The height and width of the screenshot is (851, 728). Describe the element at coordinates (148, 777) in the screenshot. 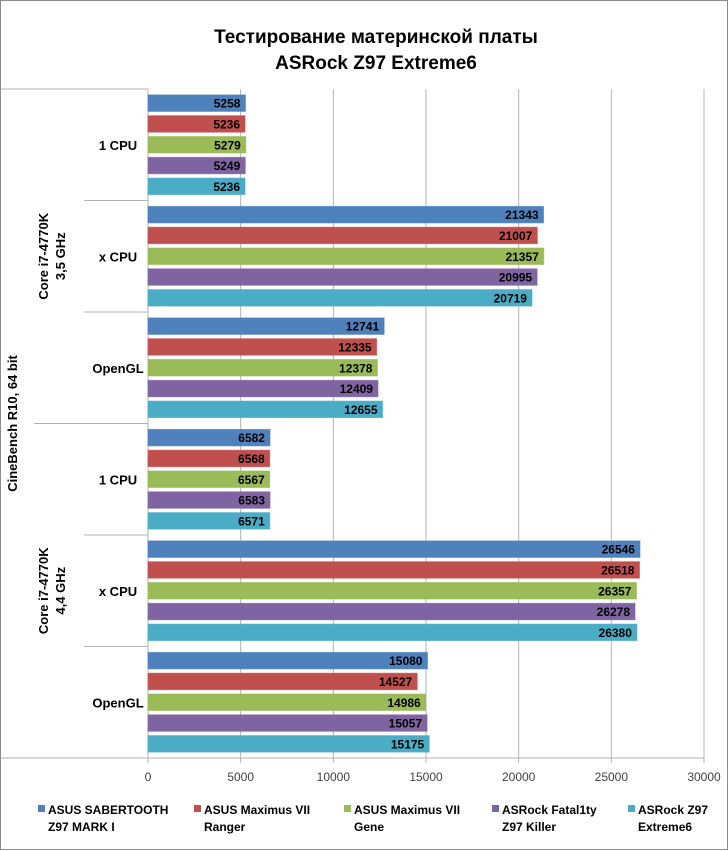

I see `x-tick-label: 0` at that location.